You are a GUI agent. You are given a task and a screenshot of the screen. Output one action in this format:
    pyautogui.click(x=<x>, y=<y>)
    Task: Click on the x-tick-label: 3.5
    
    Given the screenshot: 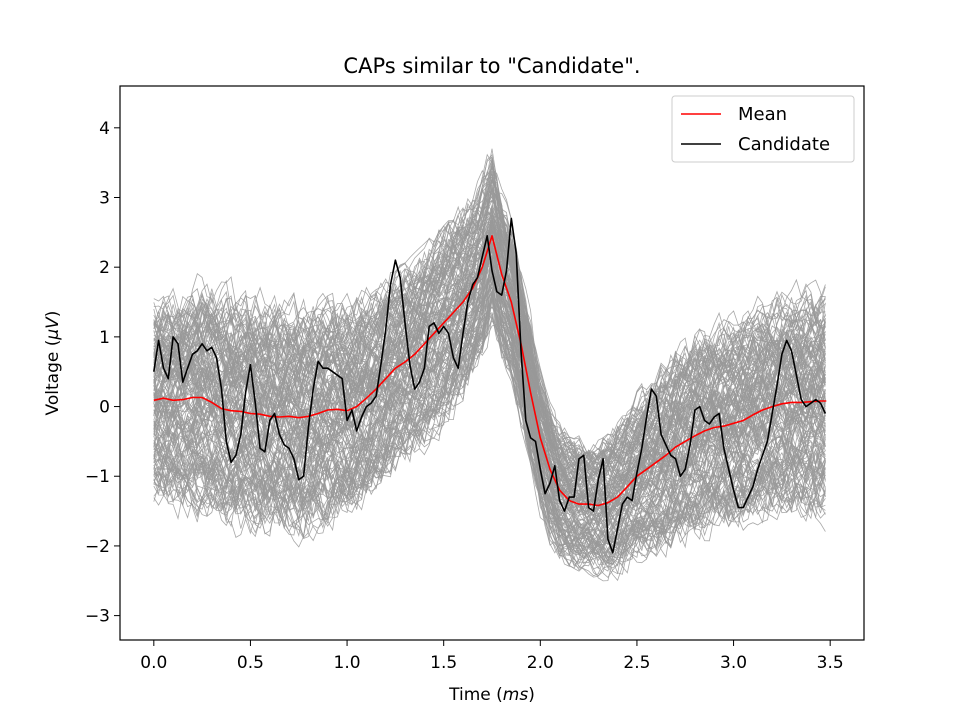 What is the action you would take?
    pyautogui.click(x=830, y=663)
    